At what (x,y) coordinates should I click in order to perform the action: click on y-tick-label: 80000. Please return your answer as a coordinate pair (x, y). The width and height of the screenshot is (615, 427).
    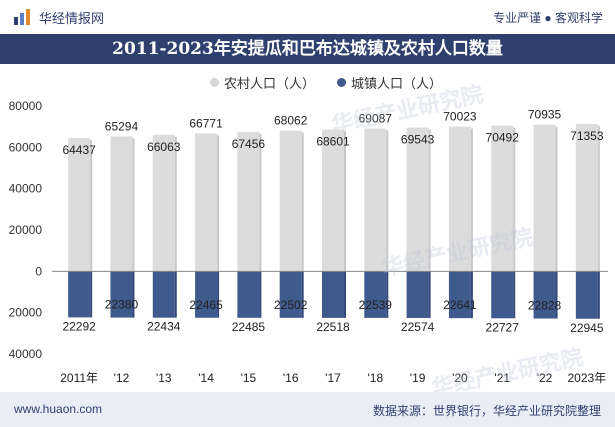
    Looking at the image, I should click on (26, 106).